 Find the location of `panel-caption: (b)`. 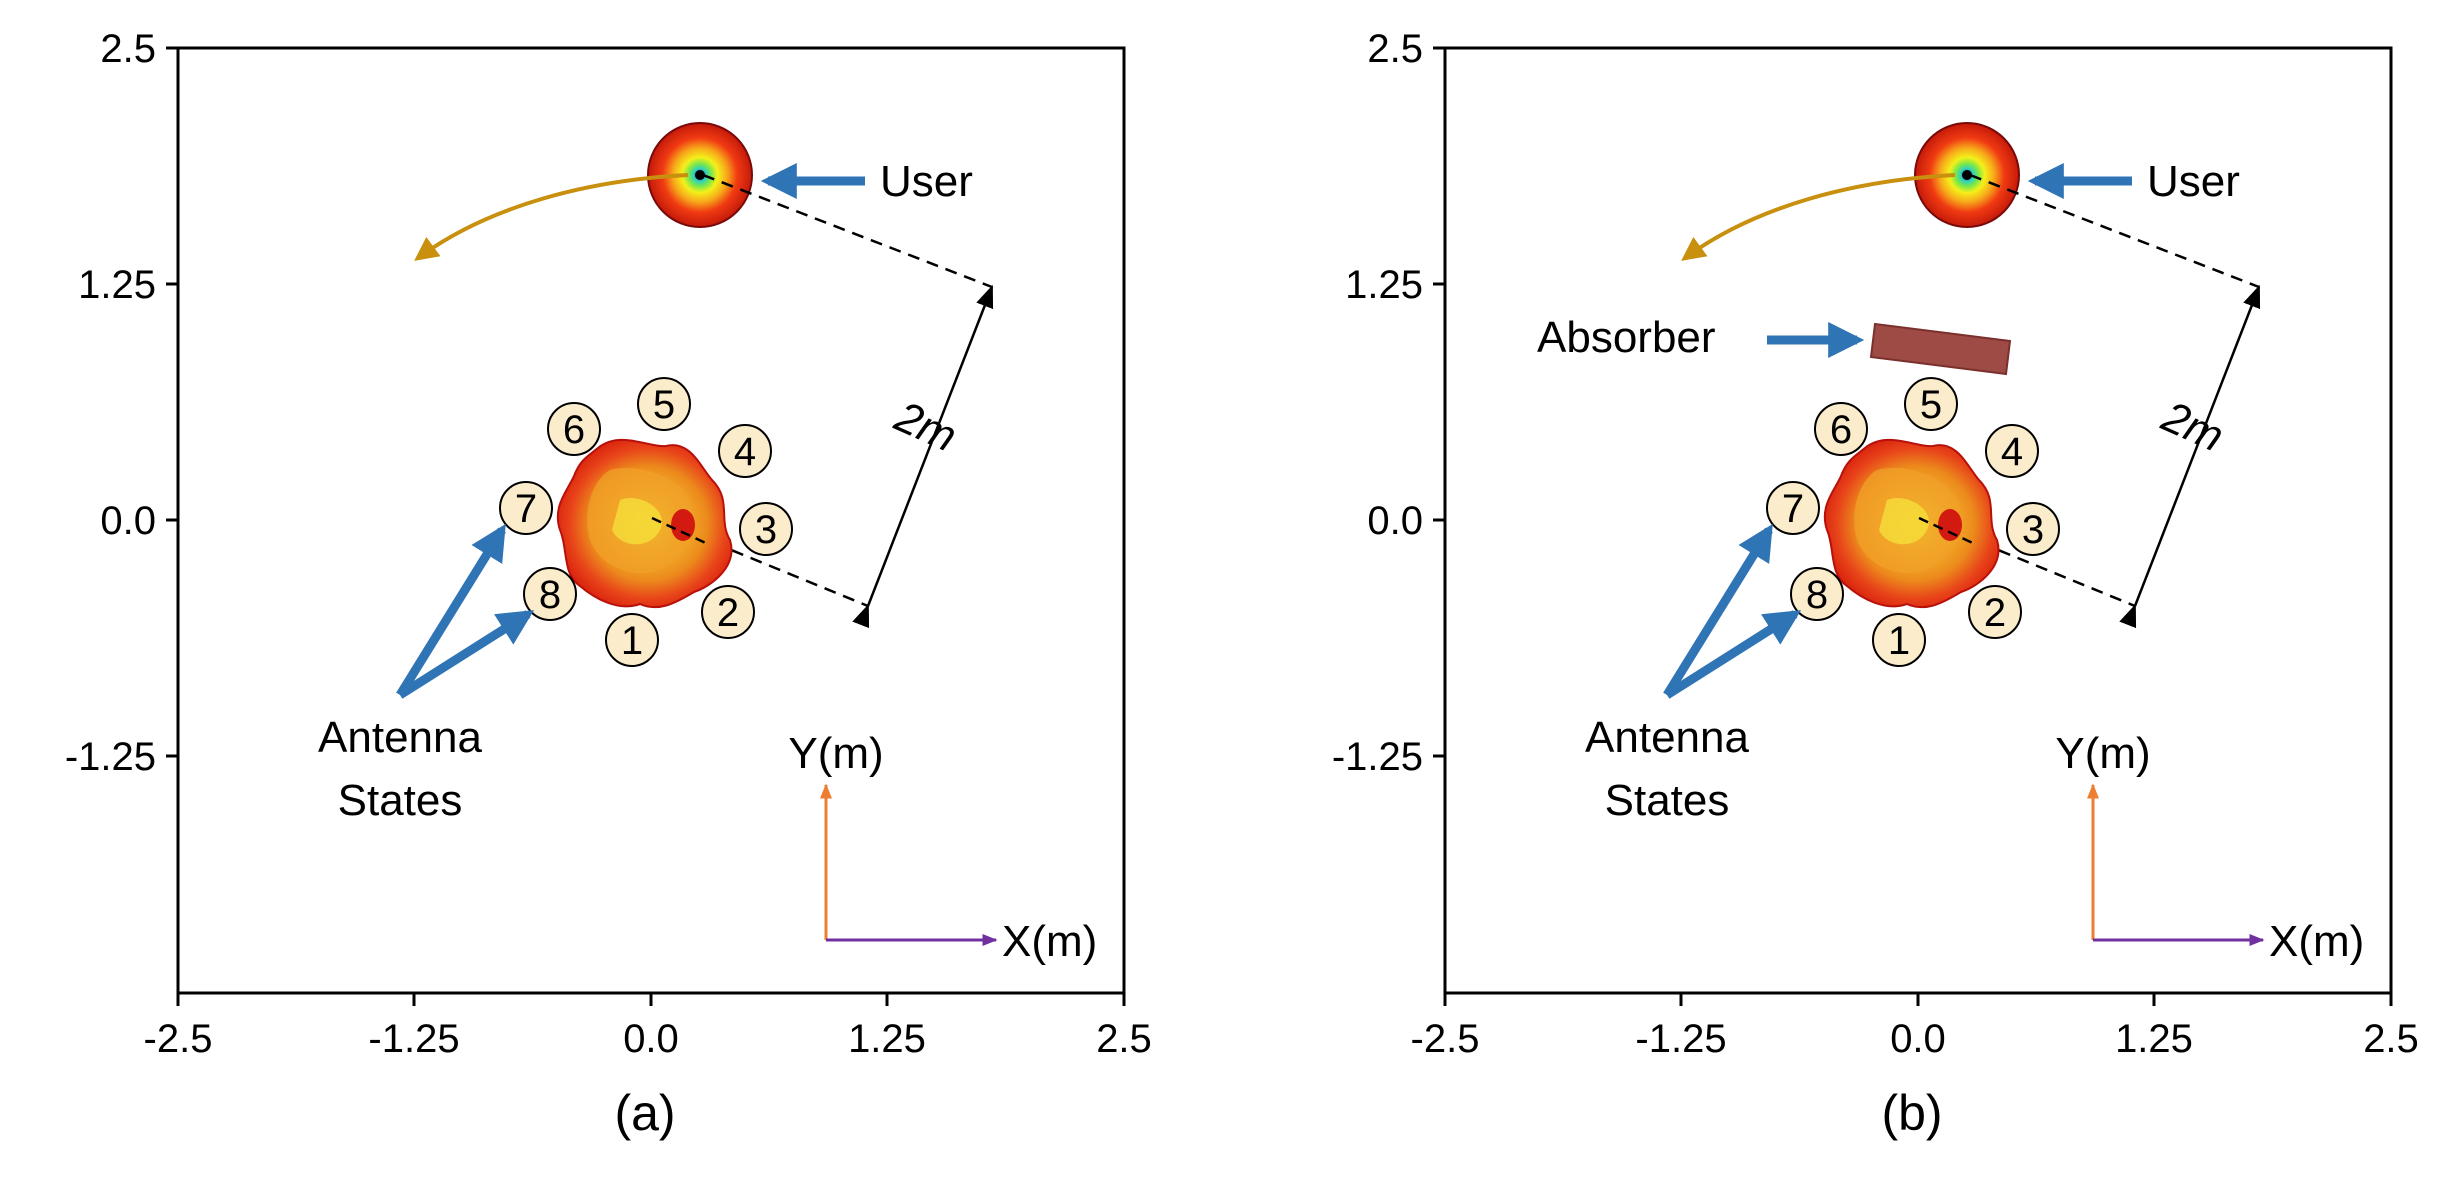

panel-caption: (b) is located at coordinates (1911, 1113).